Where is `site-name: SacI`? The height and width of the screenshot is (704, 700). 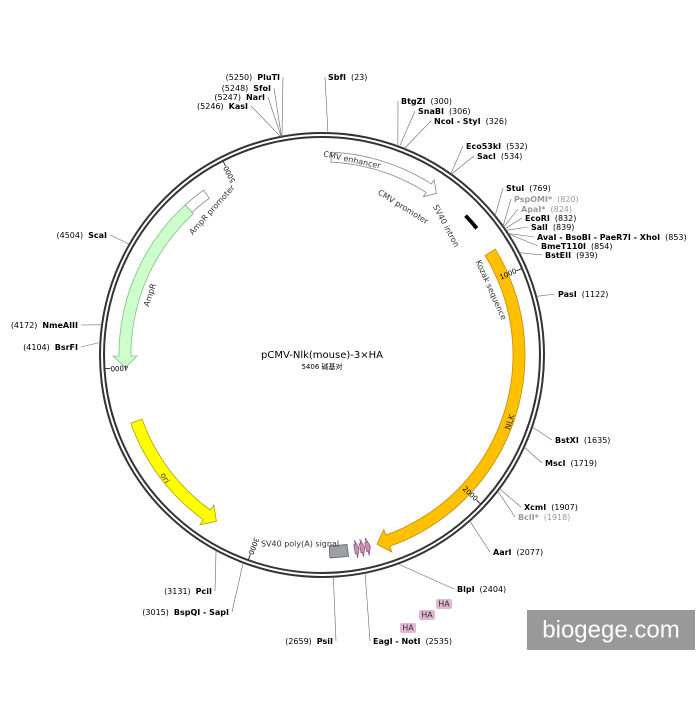 site-name: SacI is located at coordinates (486, 156).